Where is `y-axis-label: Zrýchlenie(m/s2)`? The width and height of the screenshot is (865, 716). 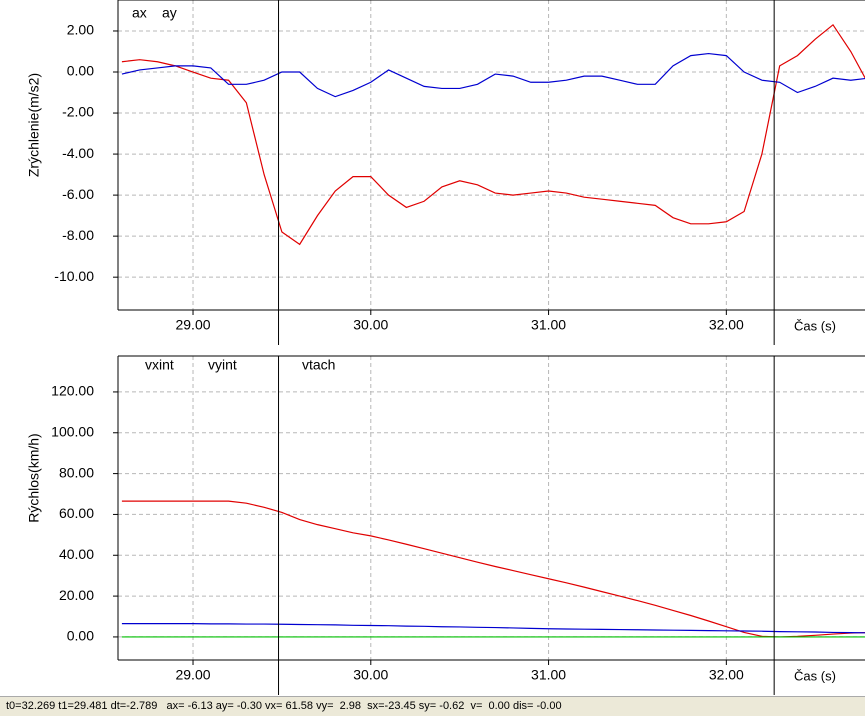 y-axis-label: Zrýchlenie(m/s2) is located at coordinates (34, 125).